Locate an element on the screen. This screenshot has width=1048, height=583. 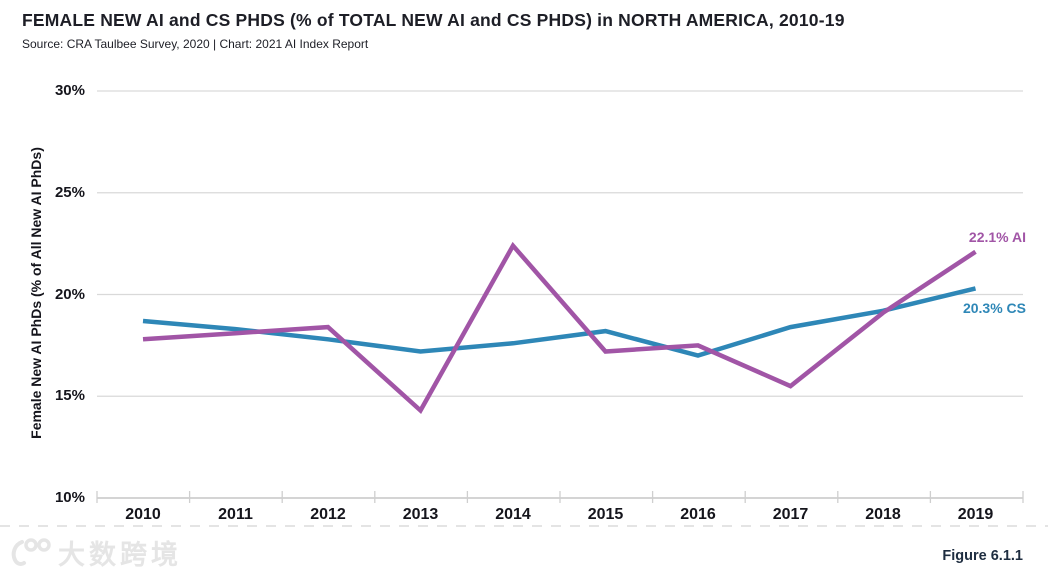
x-tick-label: 2014 is located at coordinates (513, 514).